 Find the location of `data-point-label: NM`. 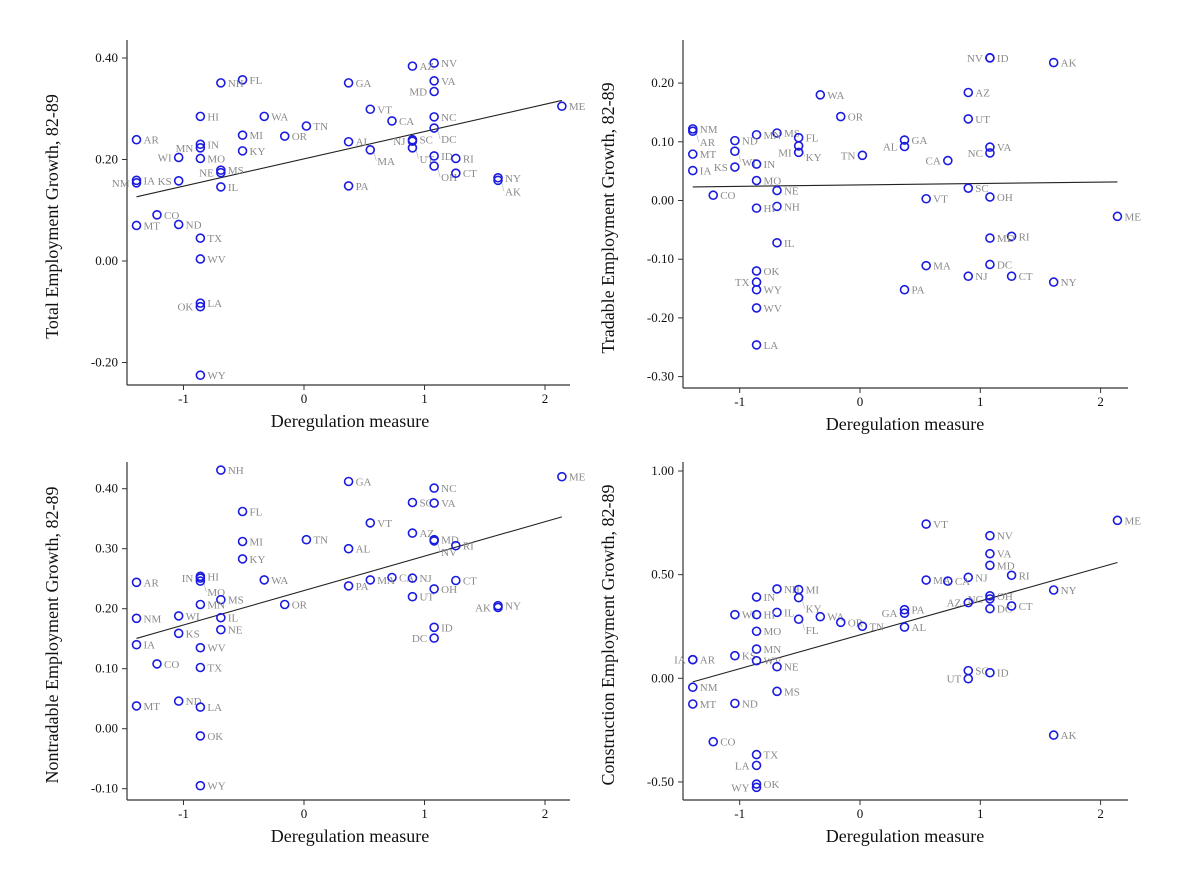

data-point-label: NM is located at coordinates (709, 688).